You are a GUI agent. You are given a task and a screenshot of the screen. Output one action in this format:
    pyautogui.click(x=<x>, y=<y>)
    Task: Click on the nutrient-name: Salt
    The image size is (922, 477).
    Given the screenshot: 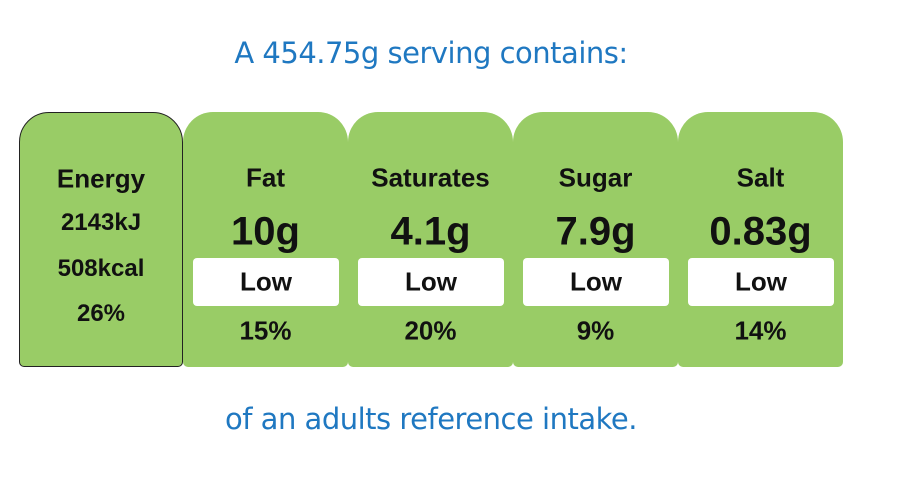 What is the action you would take?
    pyautogui.click(x=760, y=177)
    